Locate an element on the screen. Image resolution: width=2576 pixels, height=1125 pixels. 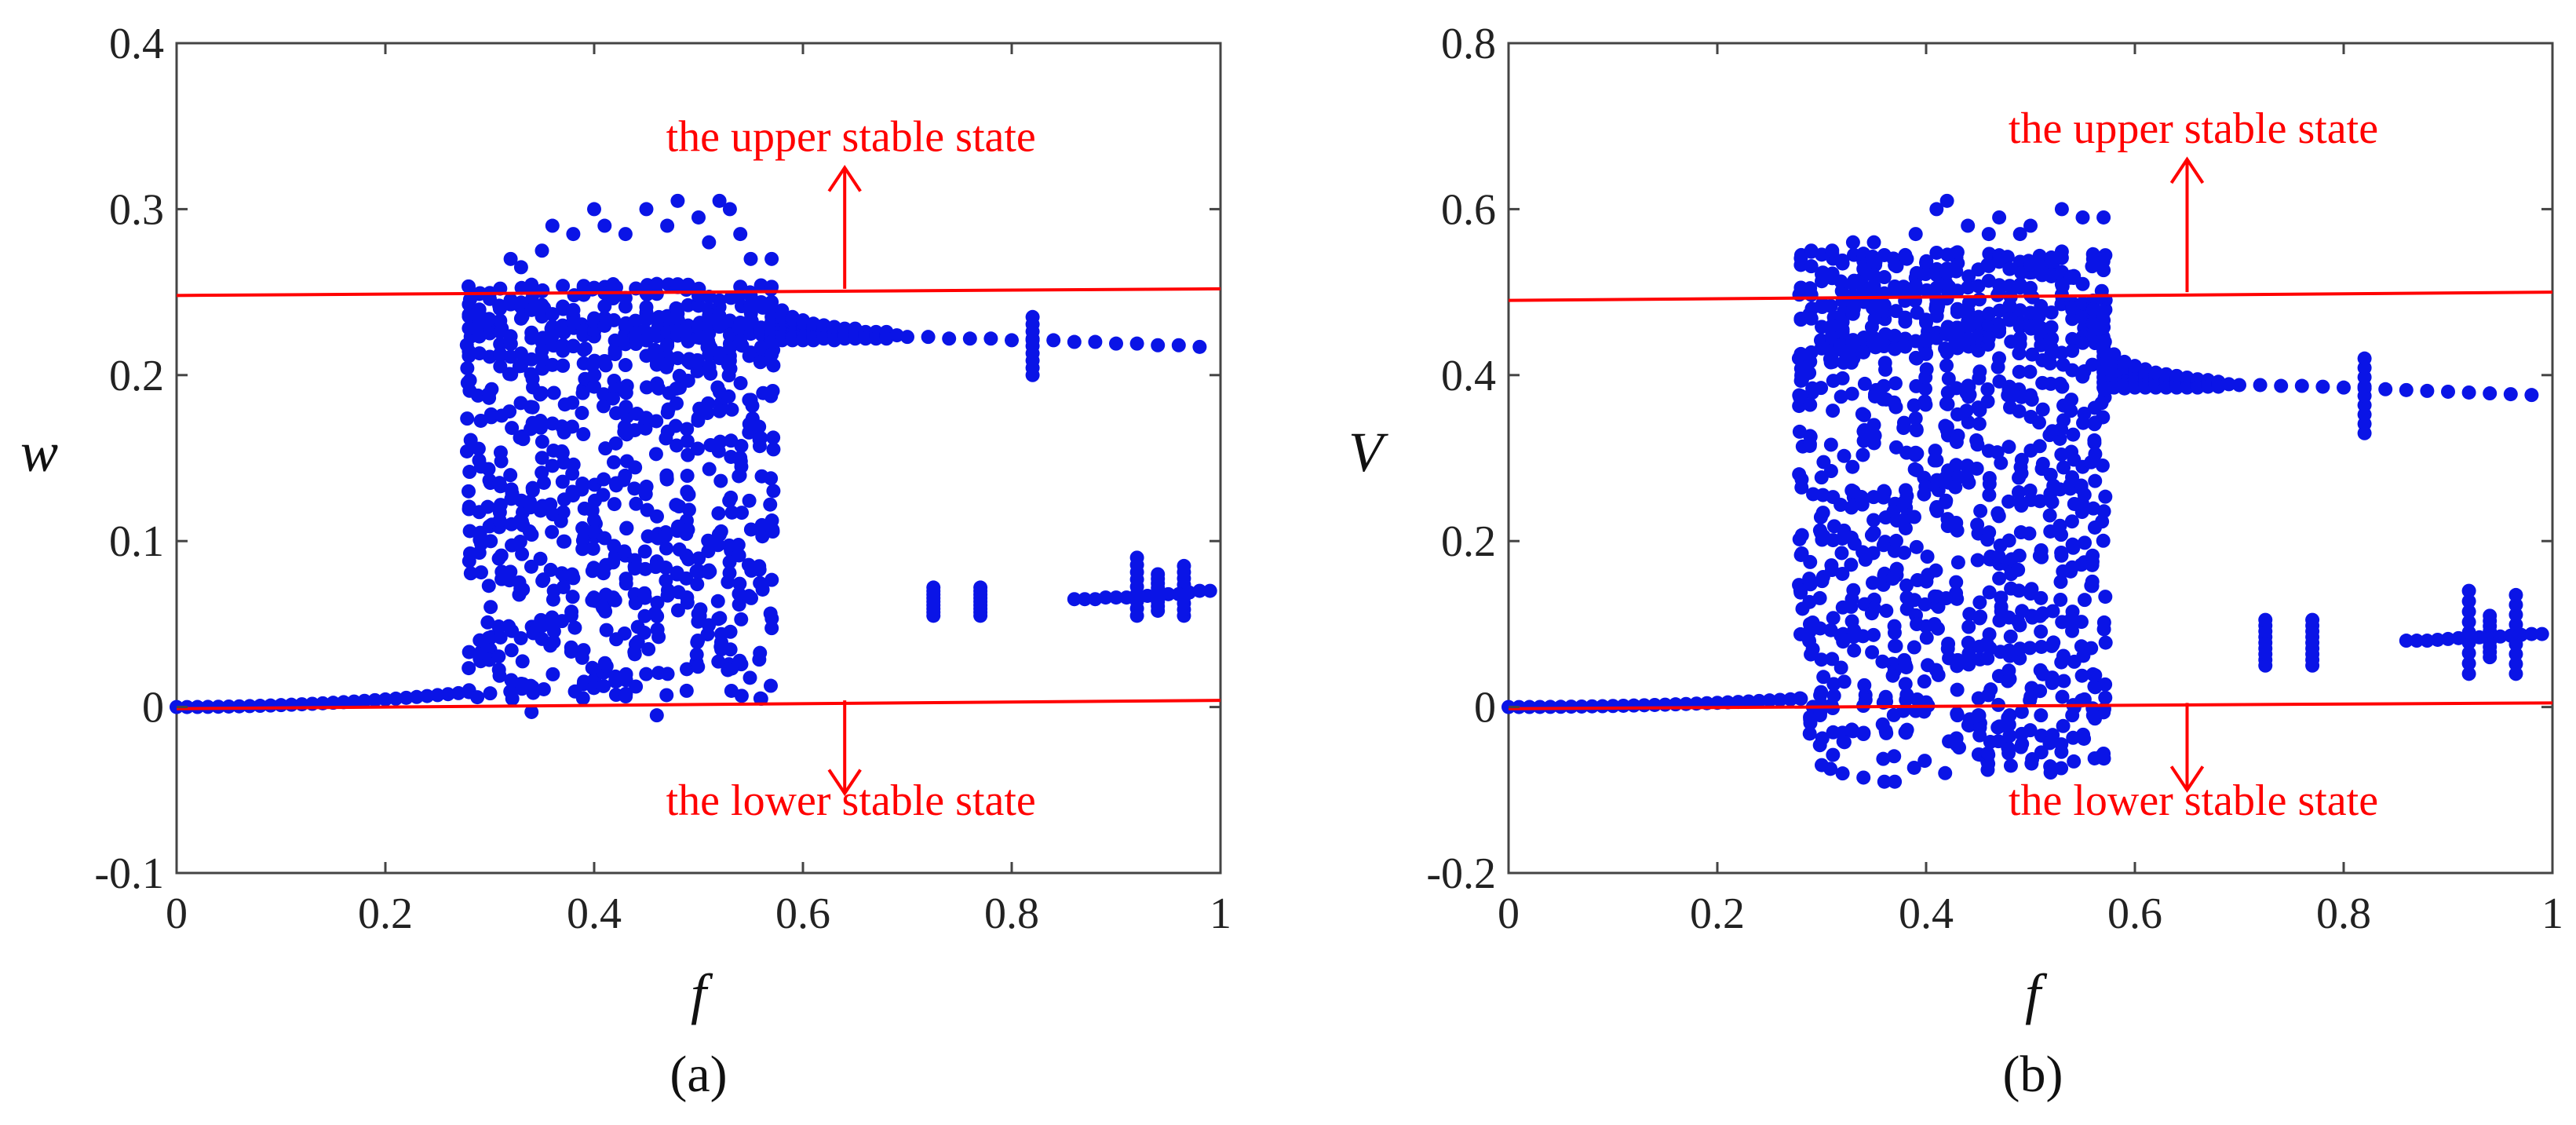
x-tick-label: 0.6 is located at coordinates (802, 913).